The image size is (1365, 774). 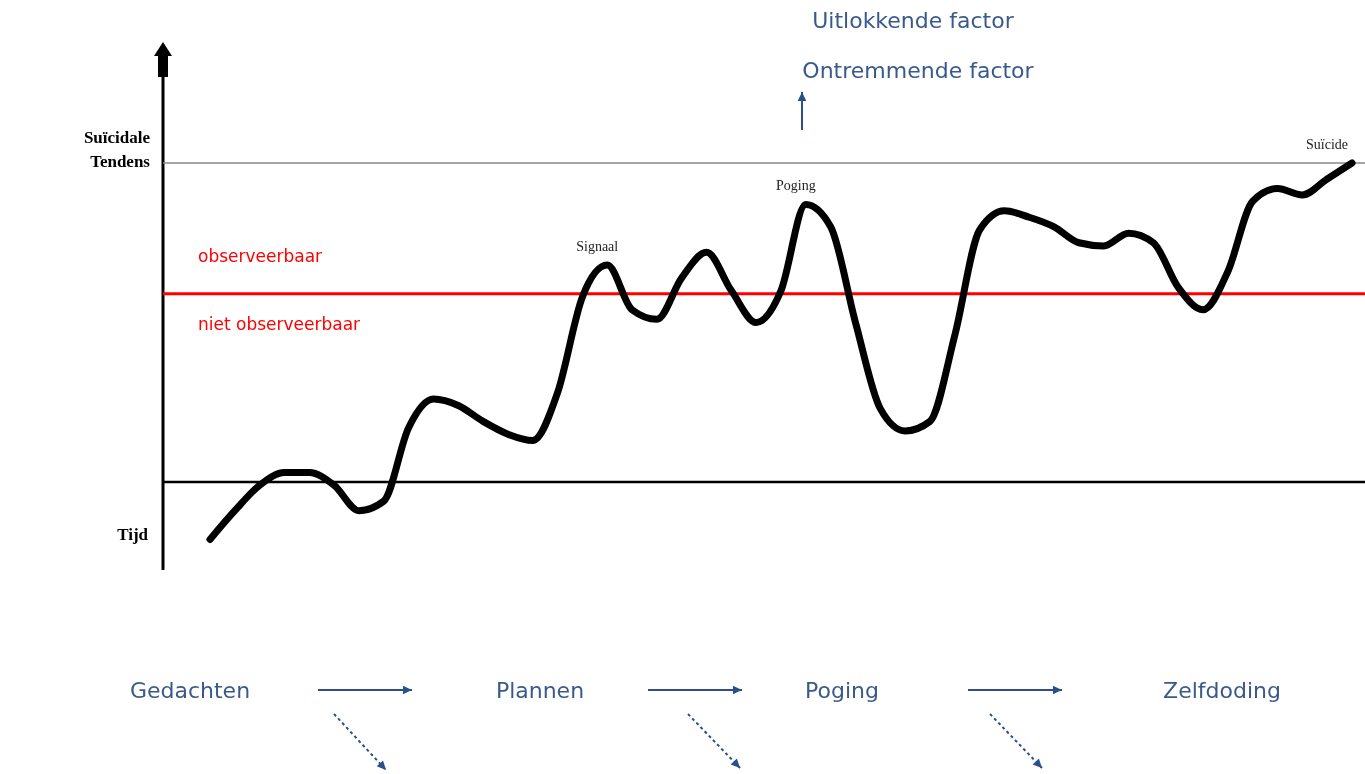 What do you see at coordinates (1222, 690) in the screenshot?
I see `text: Zelfdoding` at bounding box center [1222, 690].